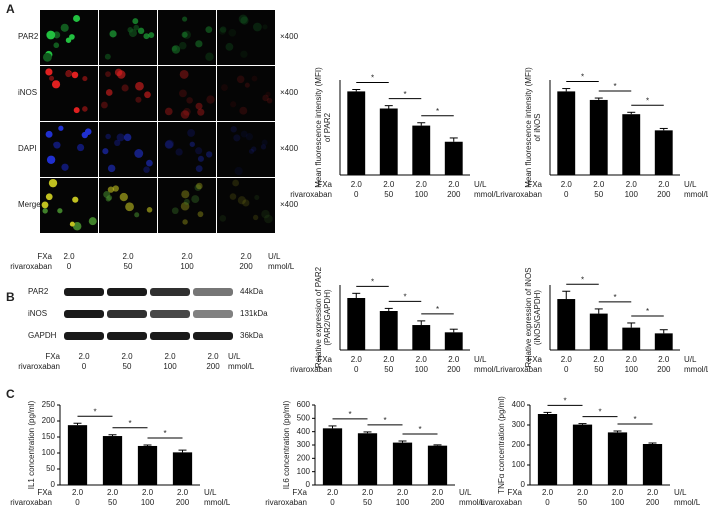 Image resolution: width=708 pixels, height=531 pixels. What do you see at coordinates (528, 317) in the screenshot?
I see `y-axis-label: Relative expression of iNOS` at bounding box center [528, 317].